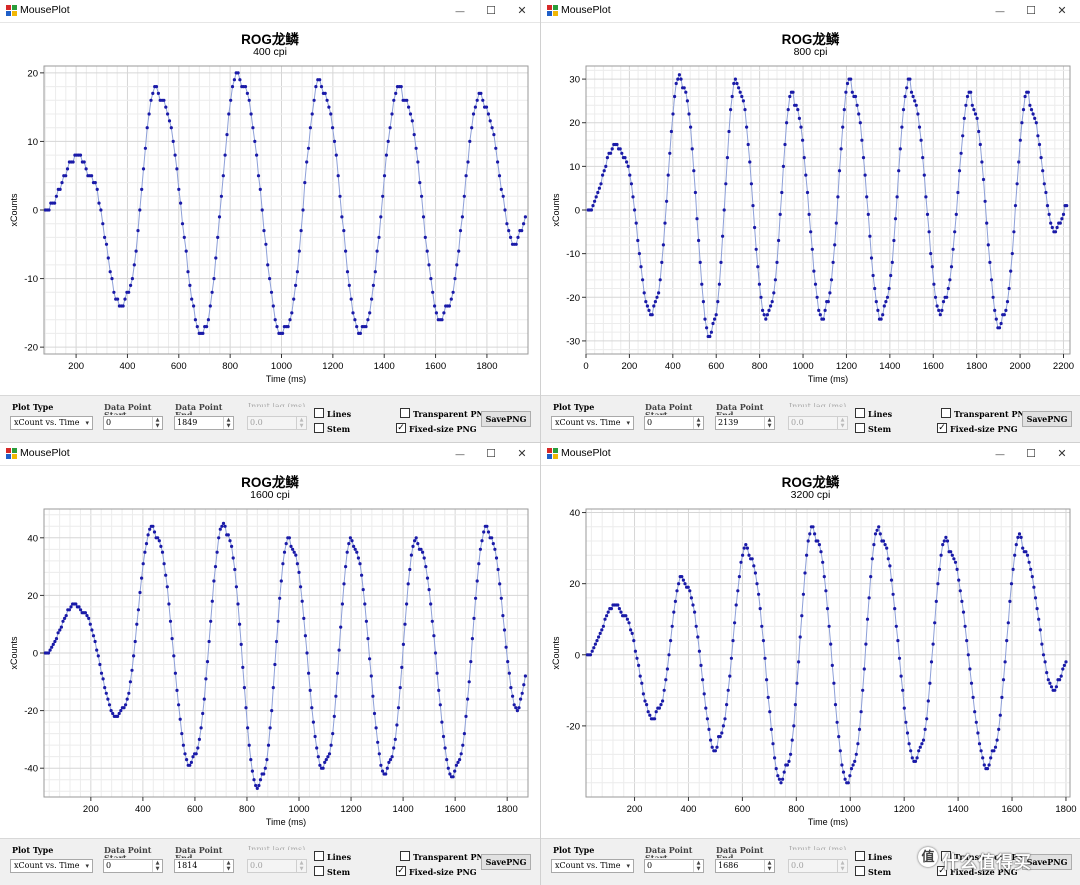  What do you see at coordinates (187, 422) in the screenshot?
I see `data-point-end-value: 1849` at bounding box center [187, 422].